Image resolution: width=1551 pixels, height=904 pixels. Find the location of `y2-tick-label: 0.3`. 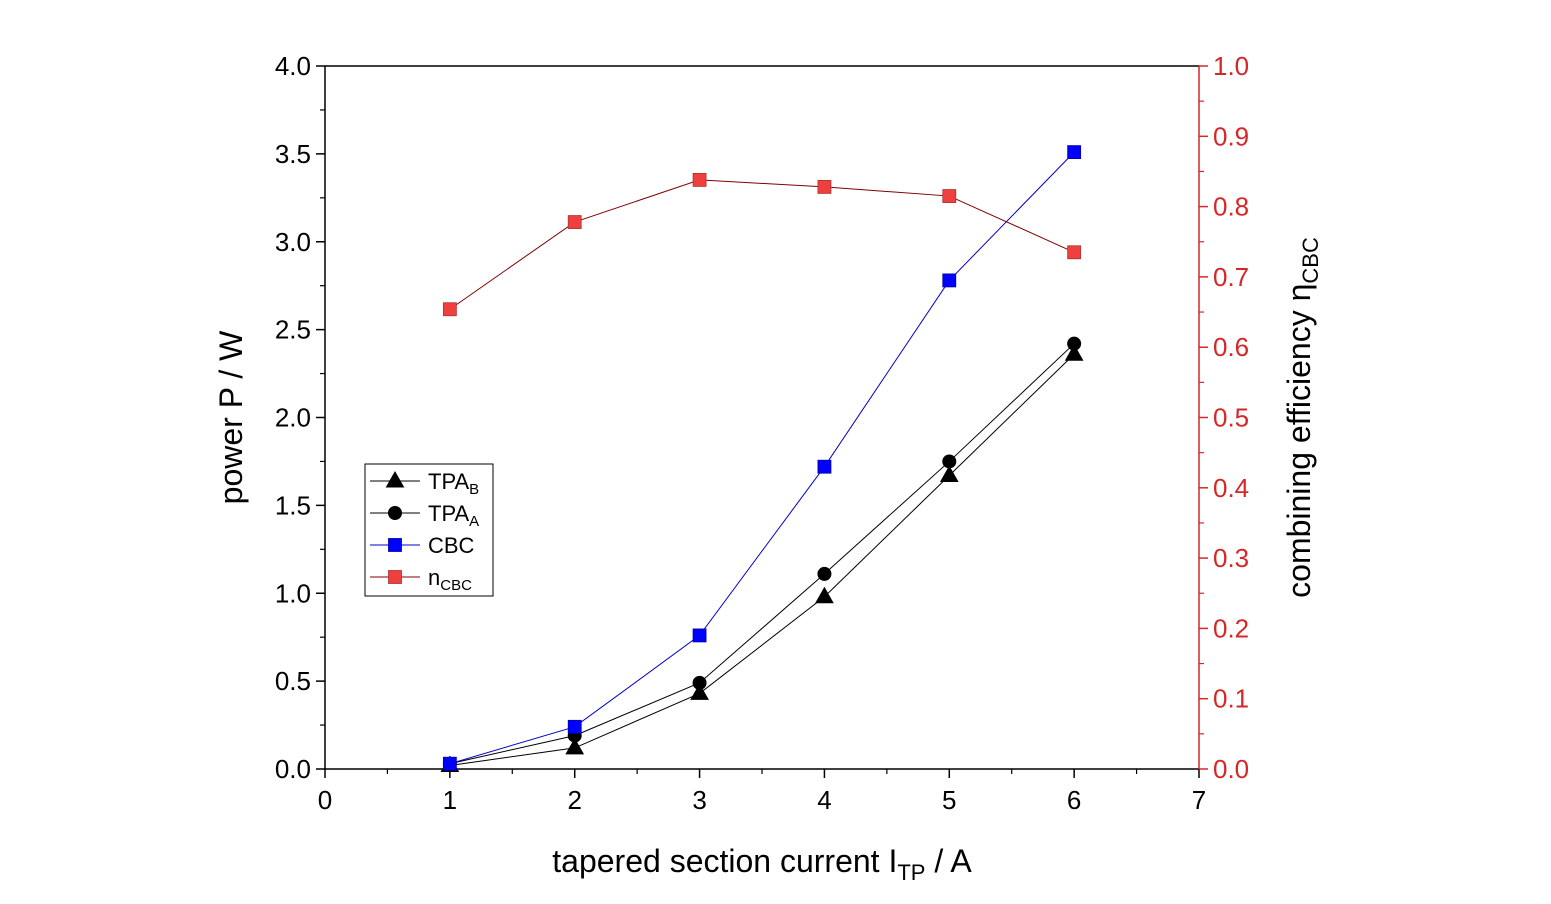

y2-tick-label: 0.3 is located at coordinates (1231, 558).